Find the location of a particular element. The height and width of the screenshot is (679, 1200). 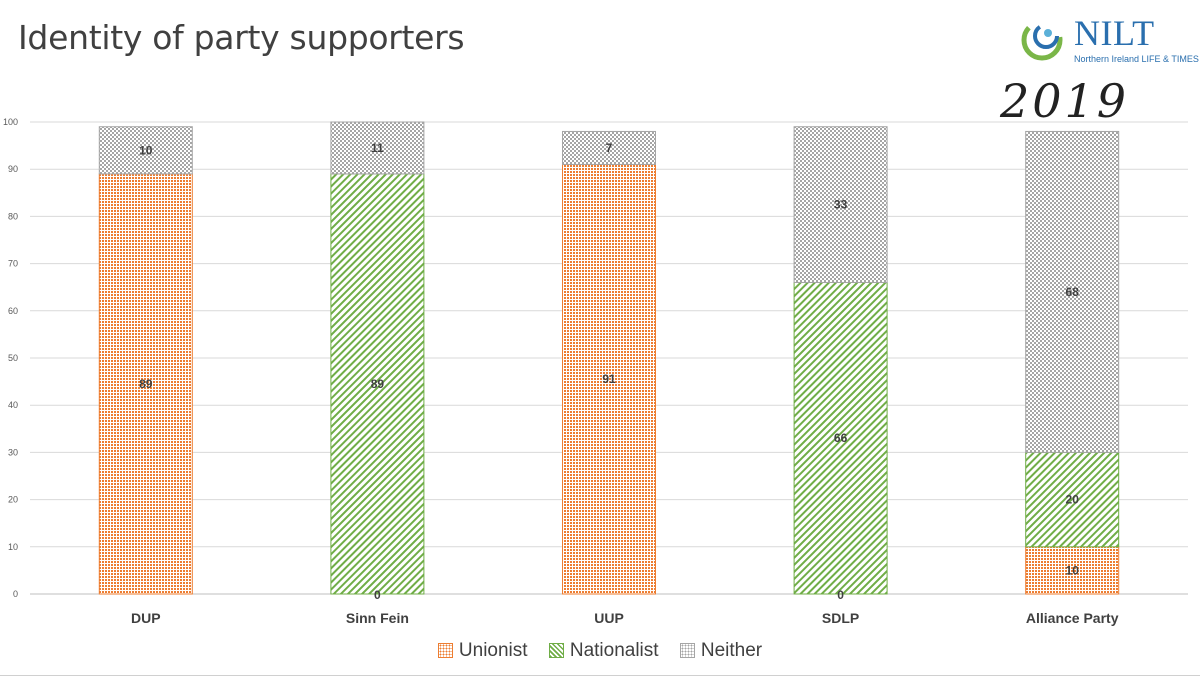

logo-text: NILT is located at coordinates (1114, 33).